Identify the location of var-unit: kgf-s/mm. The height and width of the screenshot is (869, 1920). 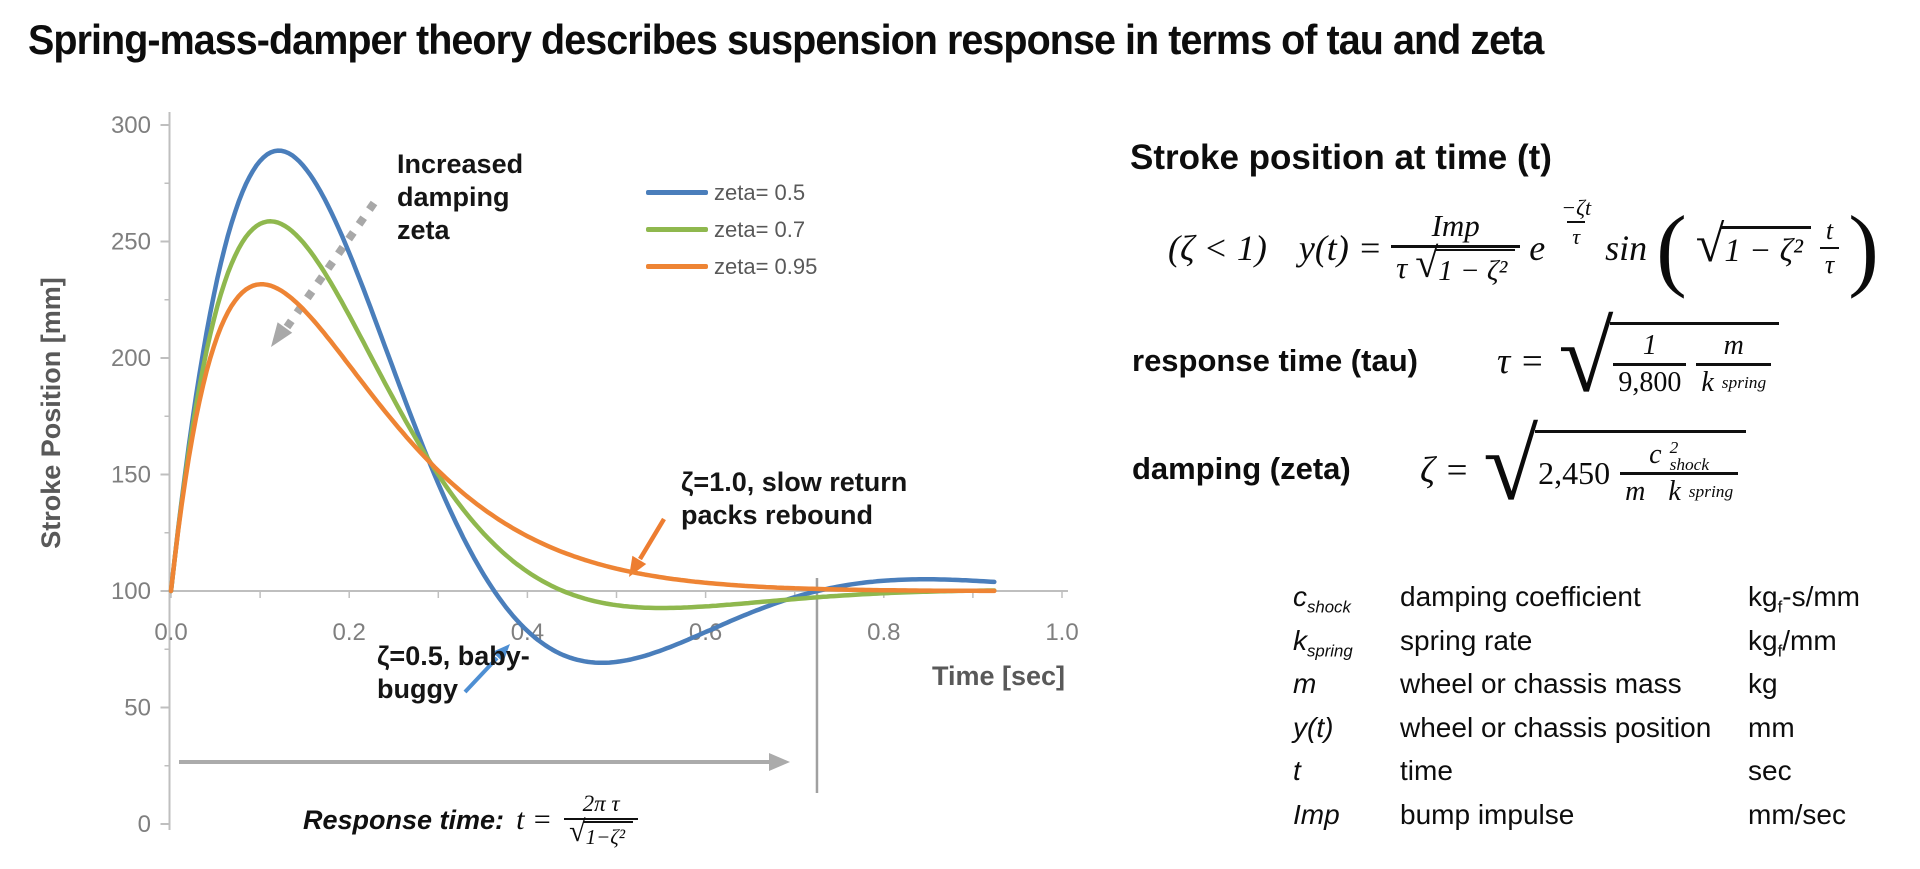
(1804, 599).